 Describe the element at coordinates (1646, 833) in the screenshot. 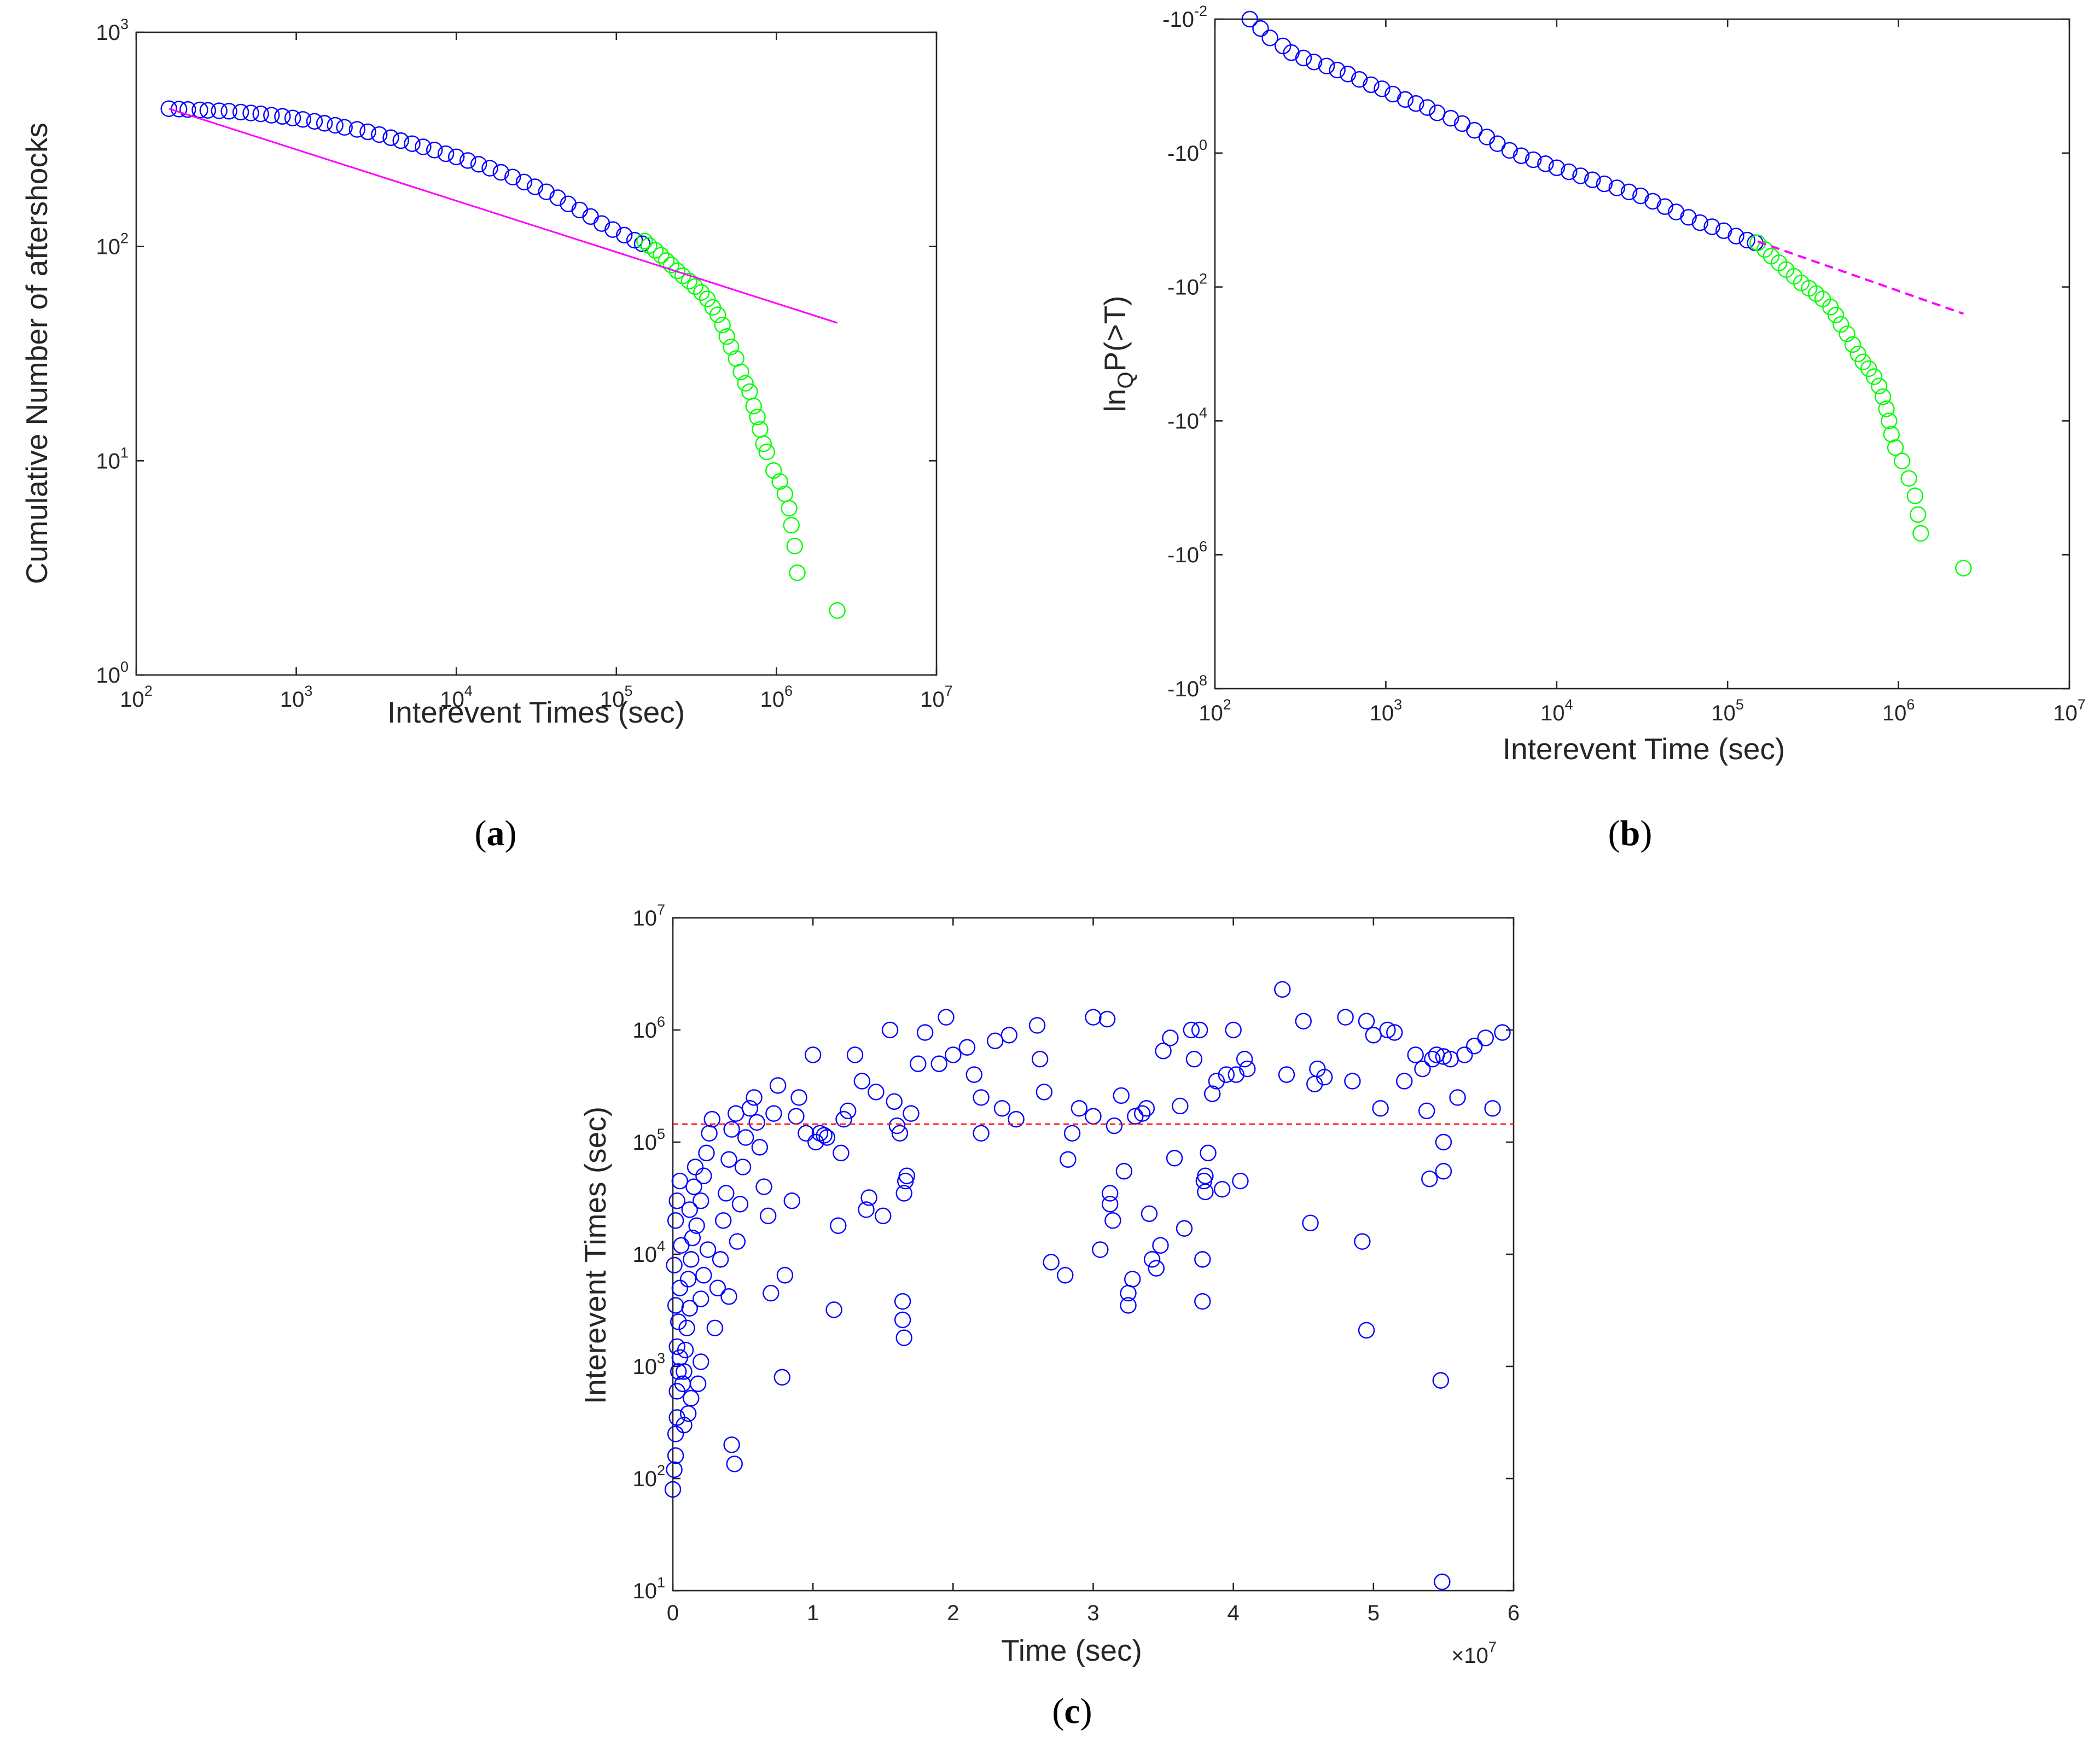

I see `panel-b-caption-close: )` at that location.